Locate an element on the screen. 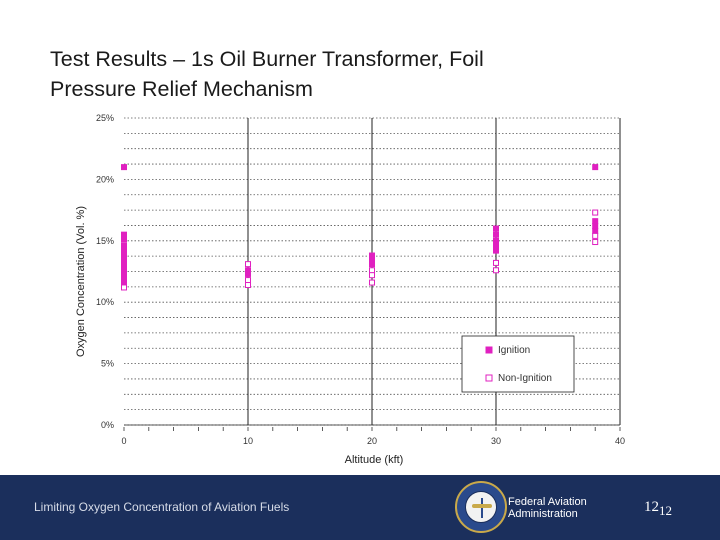  legend-label: Non-Ignition is located at coordinates (525, 378).